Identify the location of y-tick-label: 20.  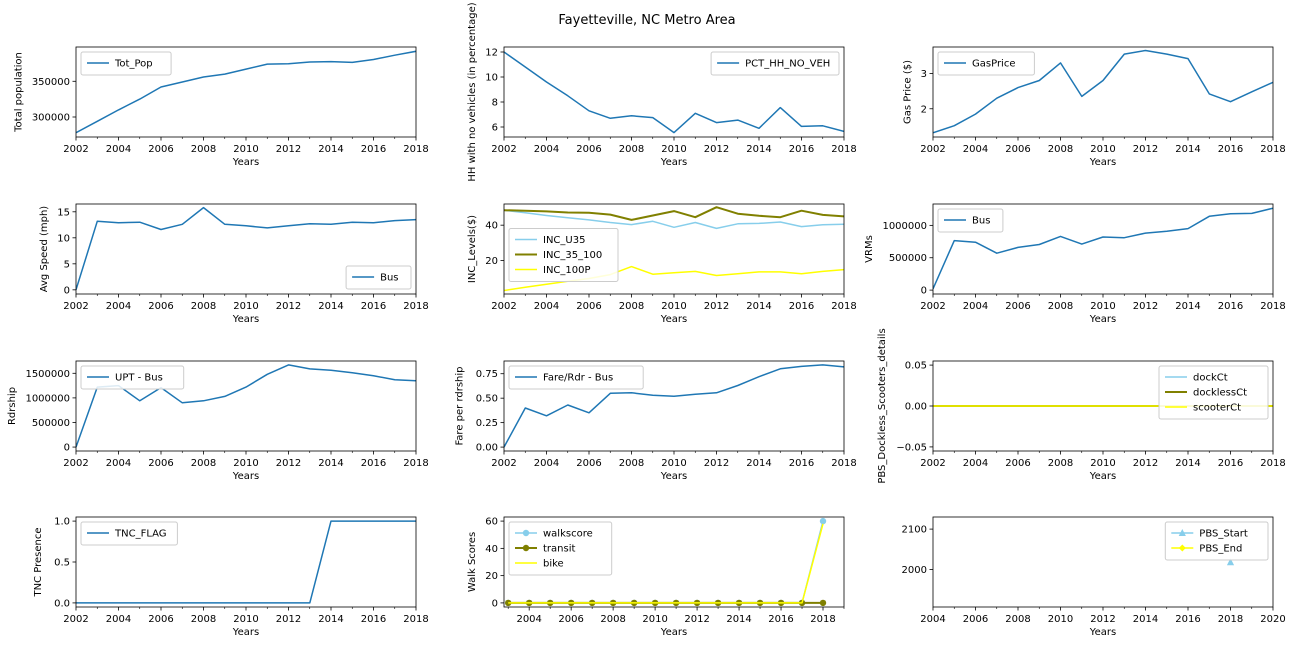
(491, 576).